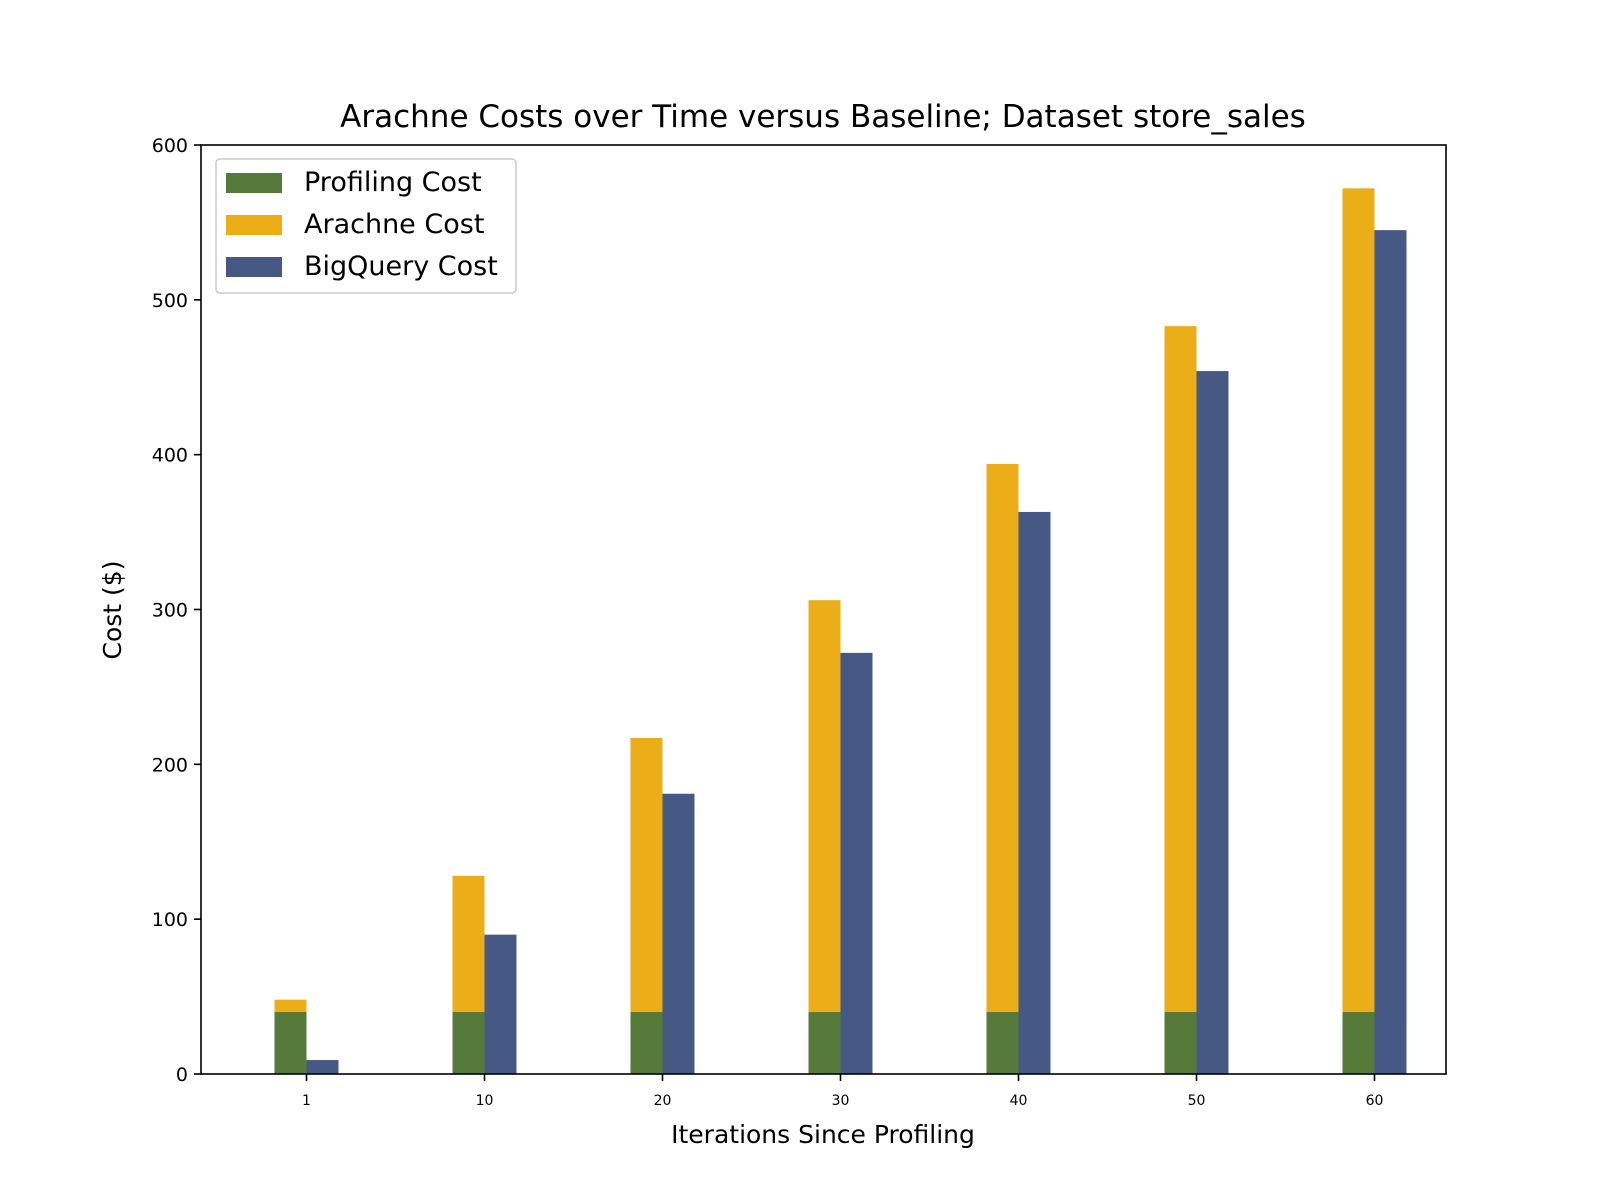 The height and width of the screenshot is (1204, 1600). What do you see at coordinates (841, 1101) in the screenshot?
I see `x-tick-label-30: 30` at bounding box center [841, 1101].